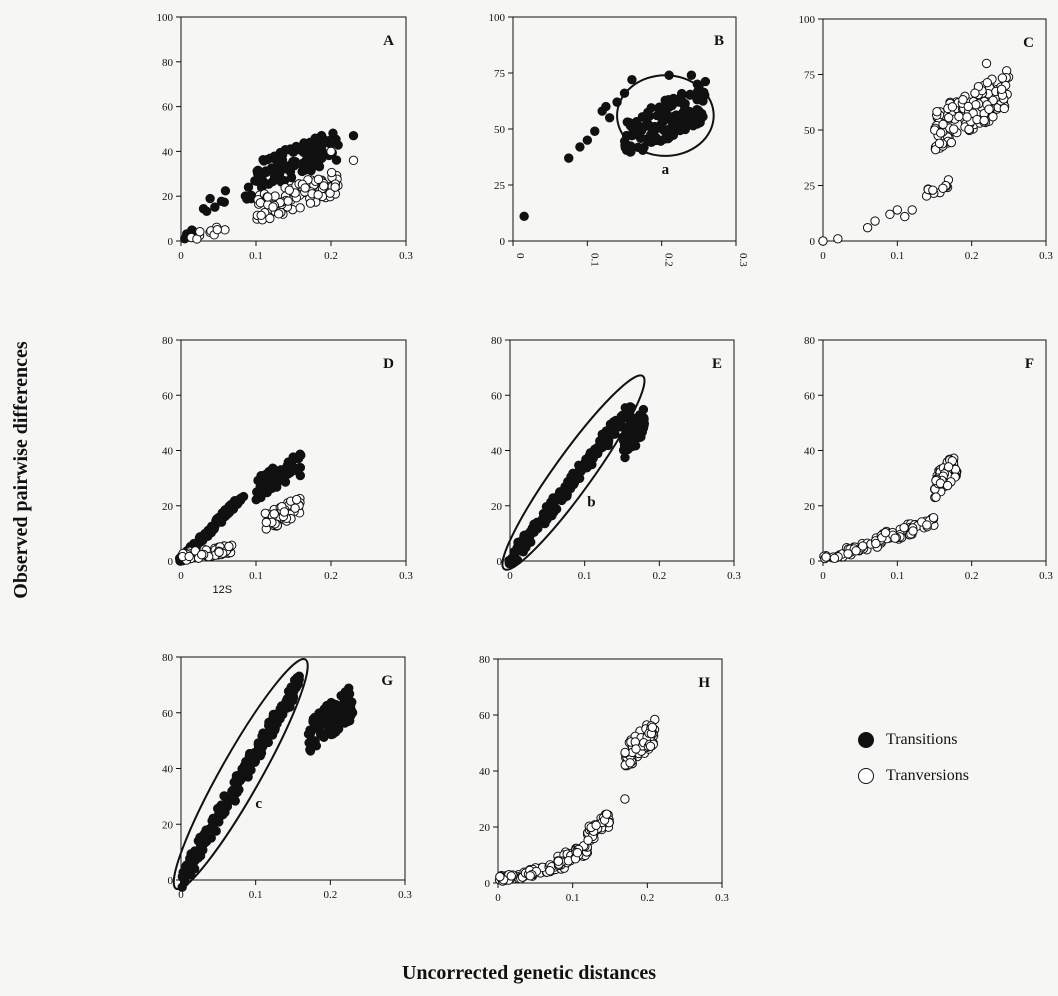  What do you see at coordinates (573, 472) in the screenshot?
I see `cluster-ellipse` at bounding box center [573, 472].